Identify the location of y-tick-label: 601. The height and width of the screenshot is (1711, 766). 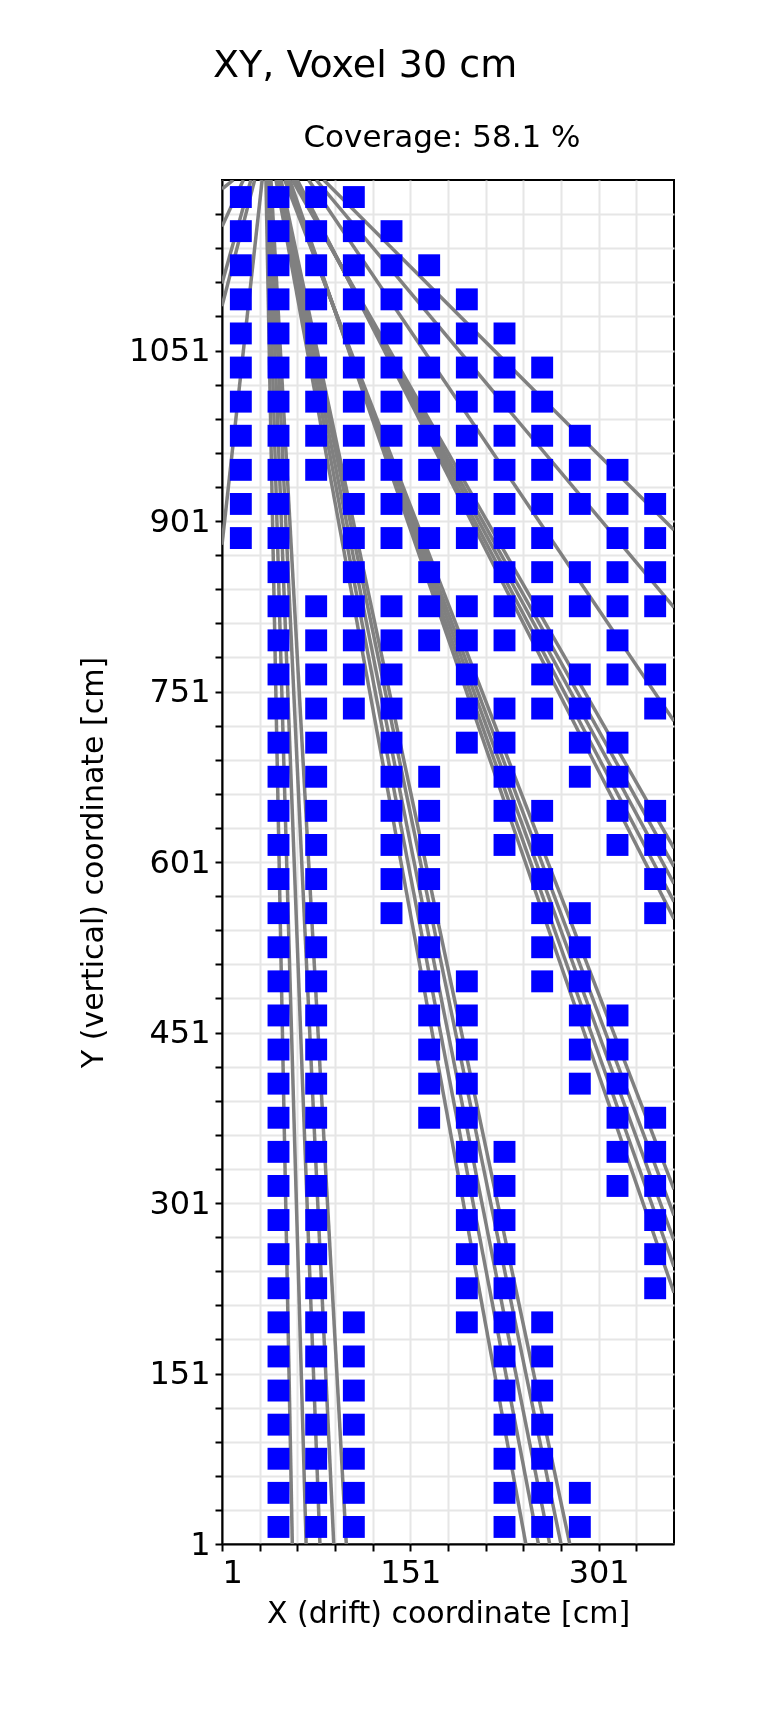
(180, 861).